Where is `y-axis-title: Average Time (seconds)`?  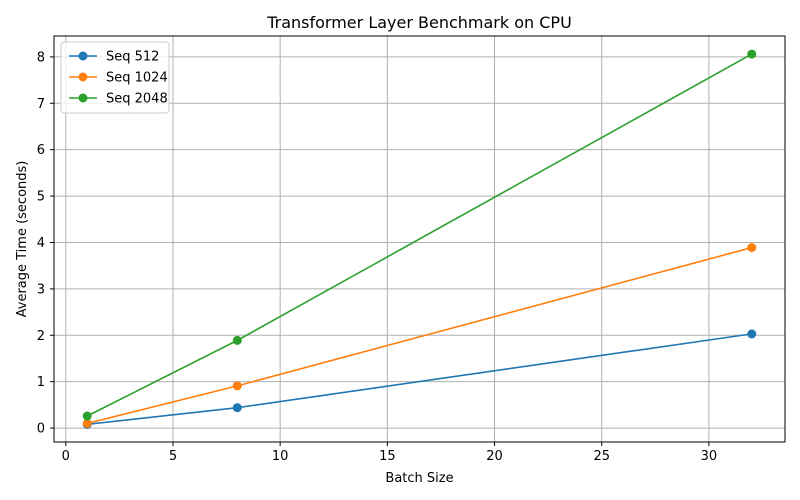 y-axis-title: Average Time (seconds) is located at coordinates (22, 239).